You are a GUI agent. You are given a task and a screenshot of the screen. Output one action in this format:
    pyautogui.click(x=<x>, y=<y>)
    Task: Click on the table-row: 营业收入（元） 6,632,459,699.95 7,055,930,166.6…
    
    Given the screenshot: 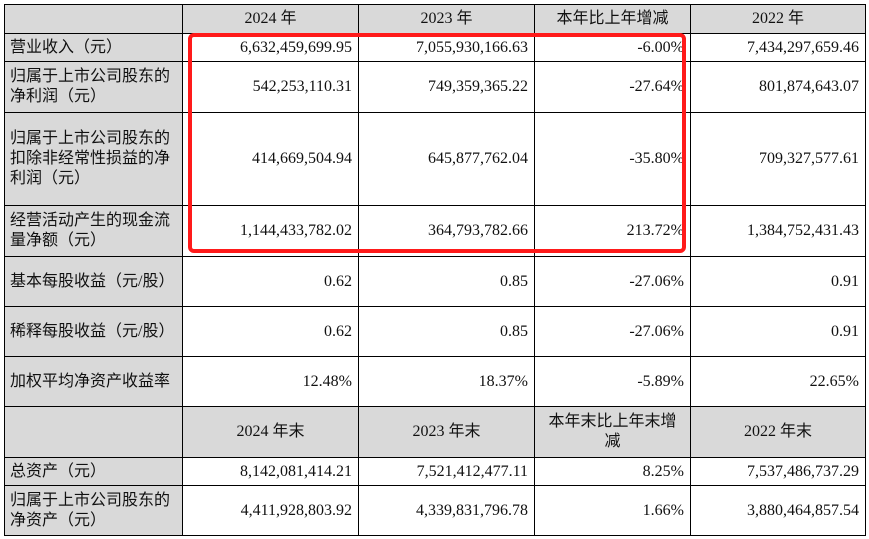 What is the action you would take?
    pyautogui.click(x=435, y=47)
    